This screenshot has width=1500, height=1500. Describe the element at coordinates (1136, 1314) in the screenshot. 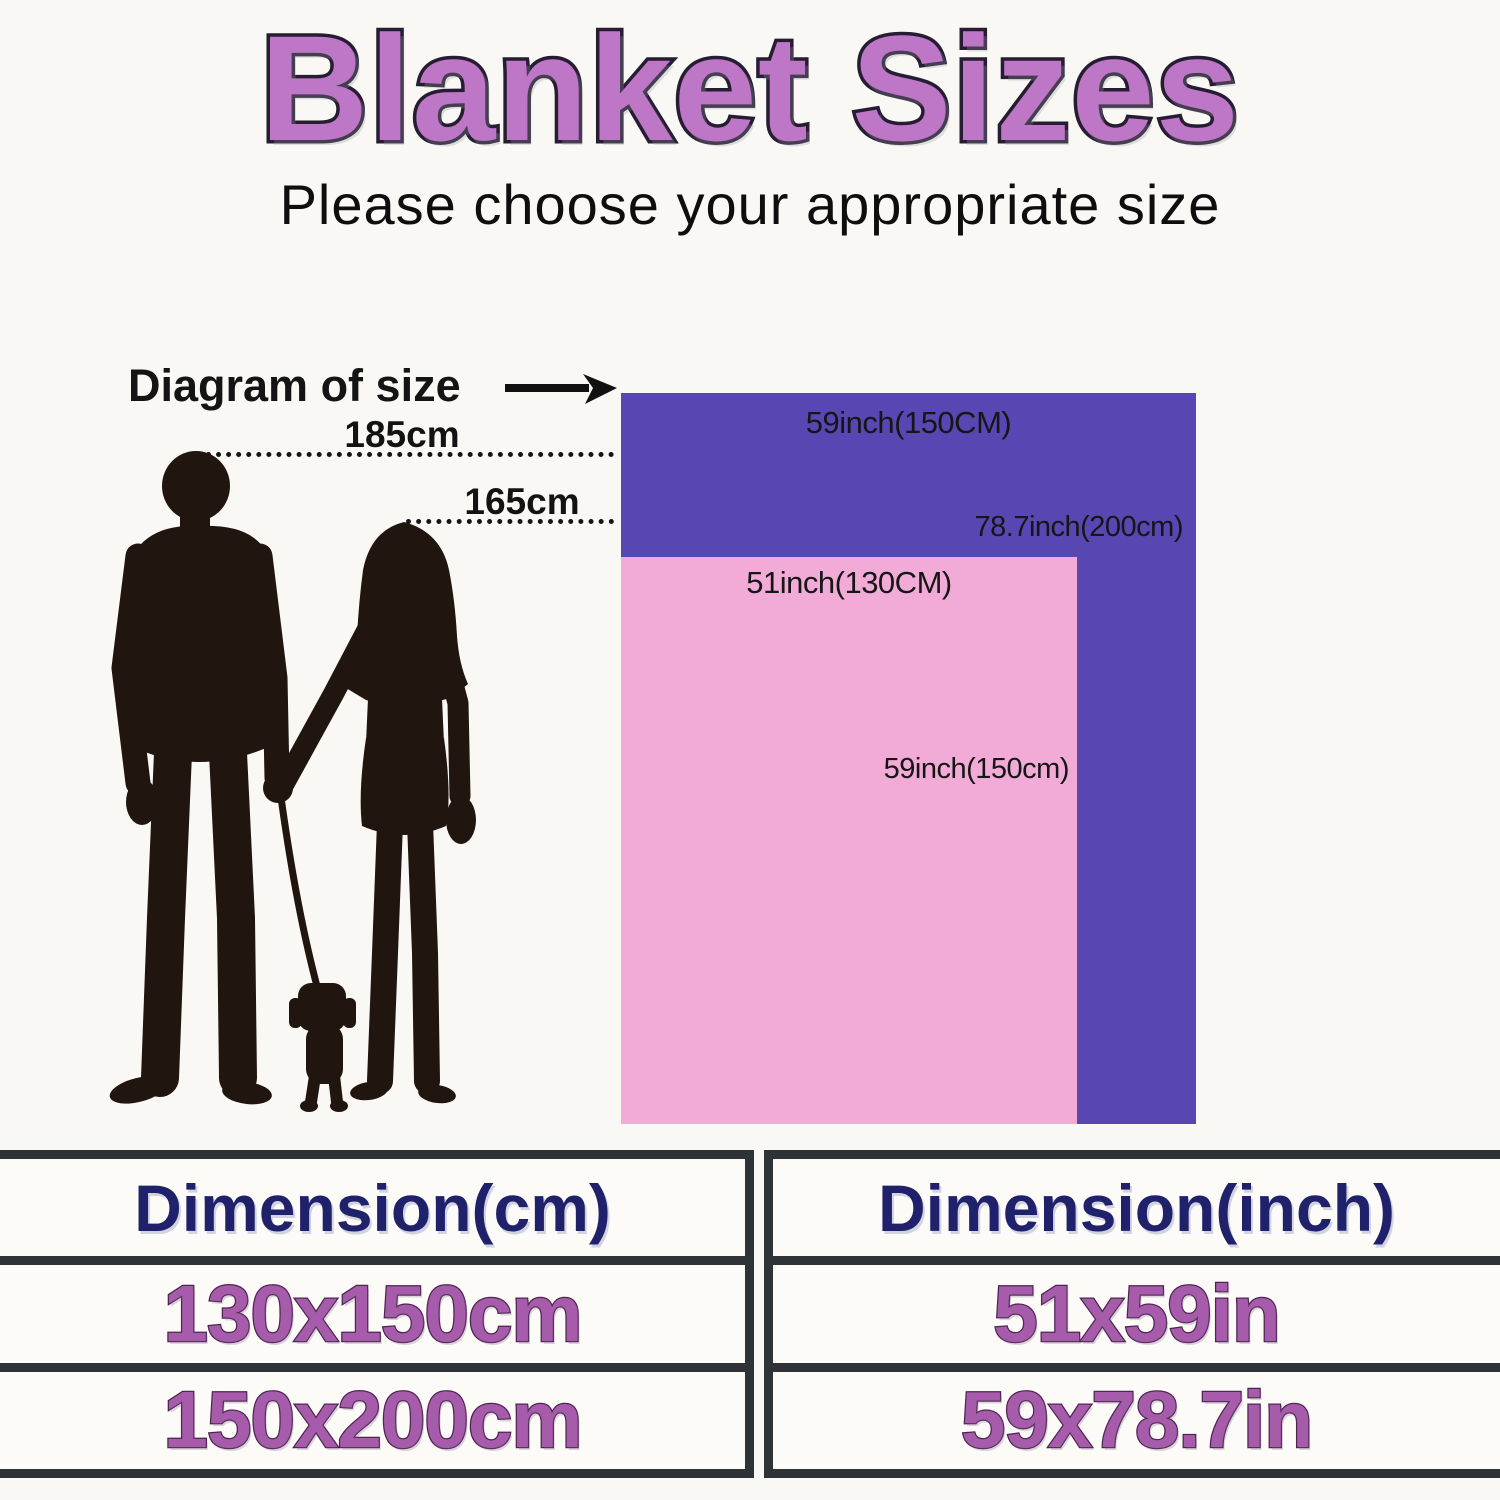

I see `inch-size-row-1: 51x59in` at that location.